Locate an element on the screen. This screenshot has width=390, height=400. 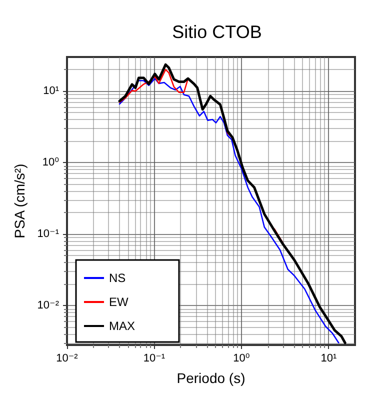
chart-title: Sitio CTOB is located at coordinates (217, 32).